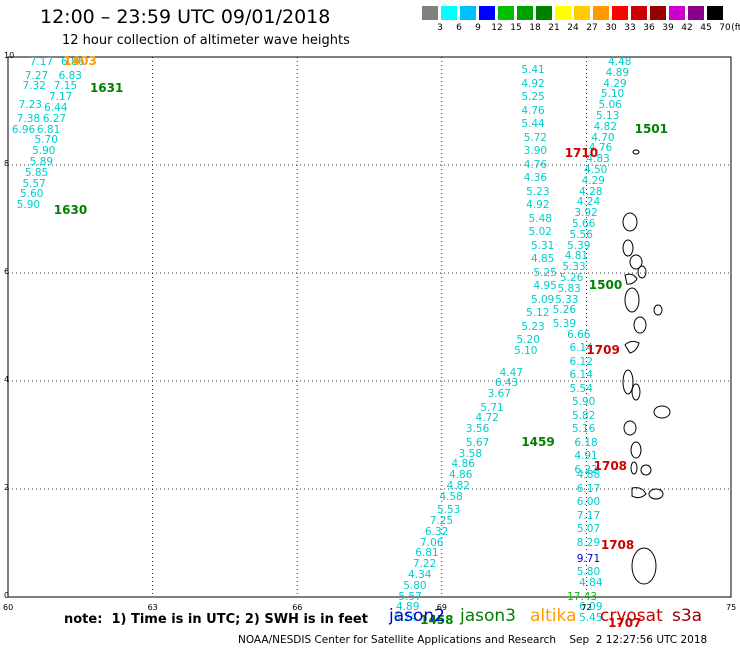  What do you see at coordinates (478, 28) in the screenshot?
I see `legend-label: 9` at bounding box center [478, 28].